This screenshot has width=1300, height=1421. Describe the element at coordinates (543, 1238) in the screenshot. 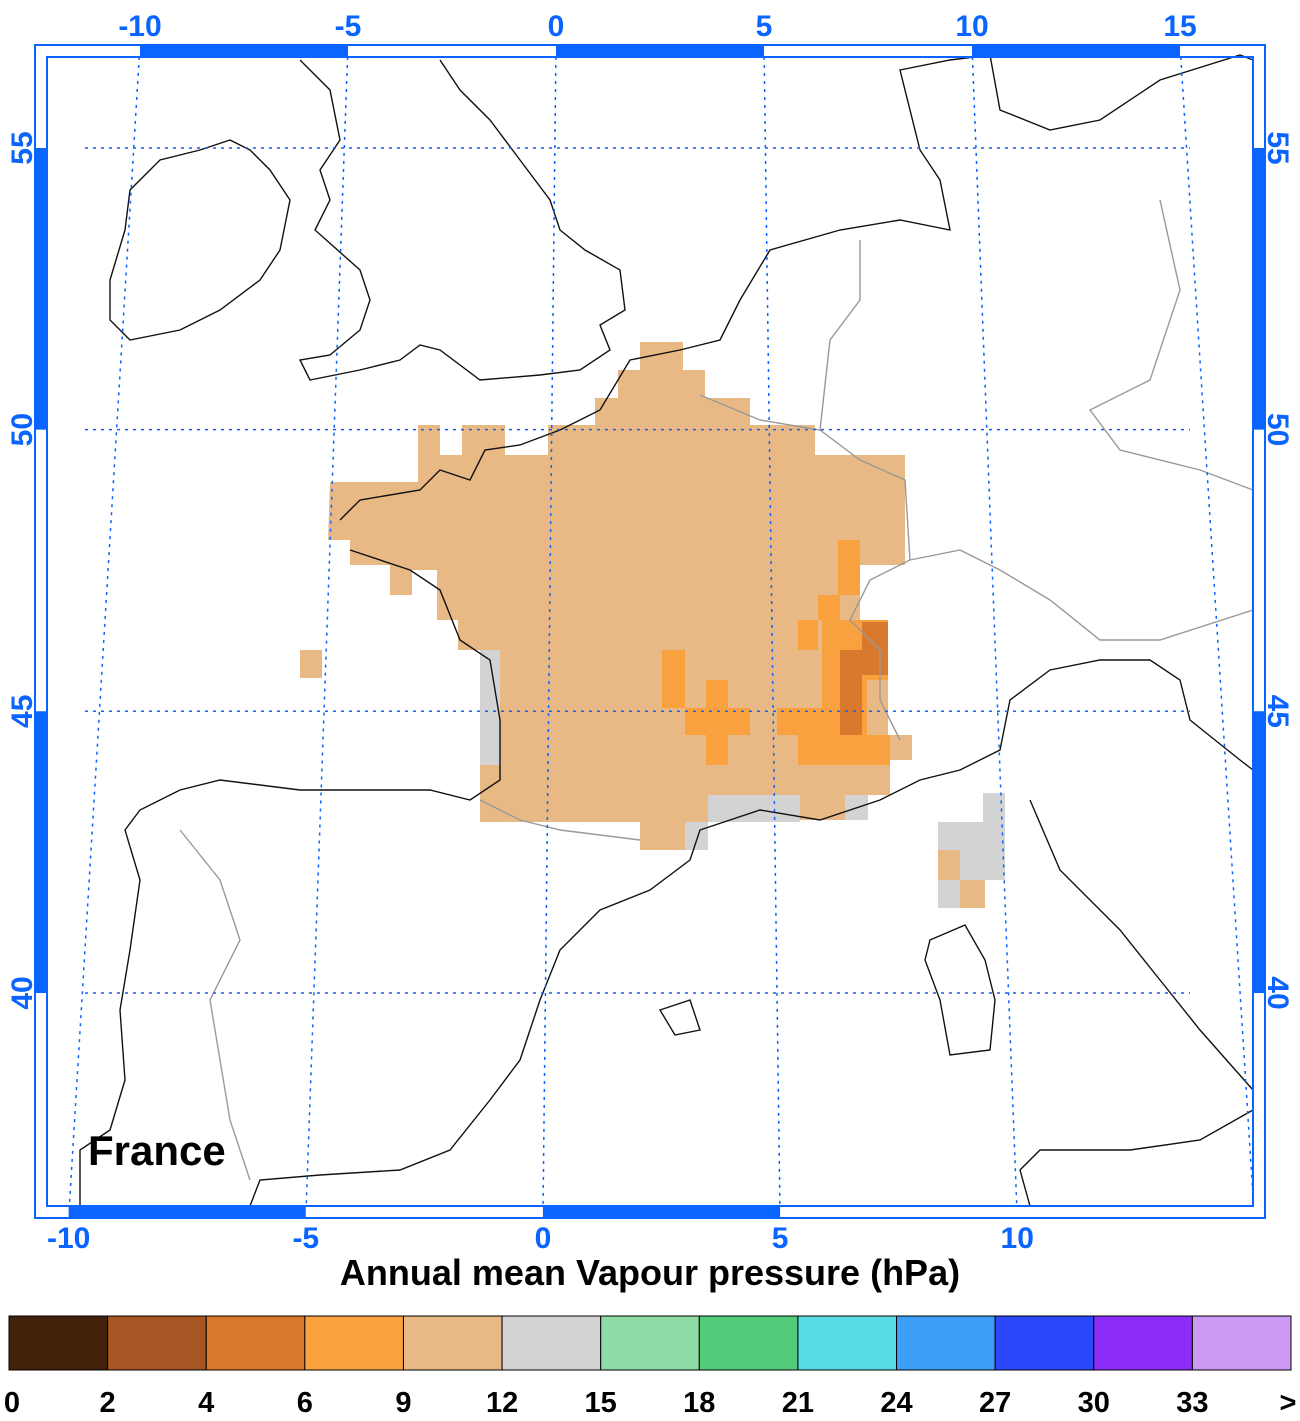

I see `bottom-lon-label: 0` at that location.